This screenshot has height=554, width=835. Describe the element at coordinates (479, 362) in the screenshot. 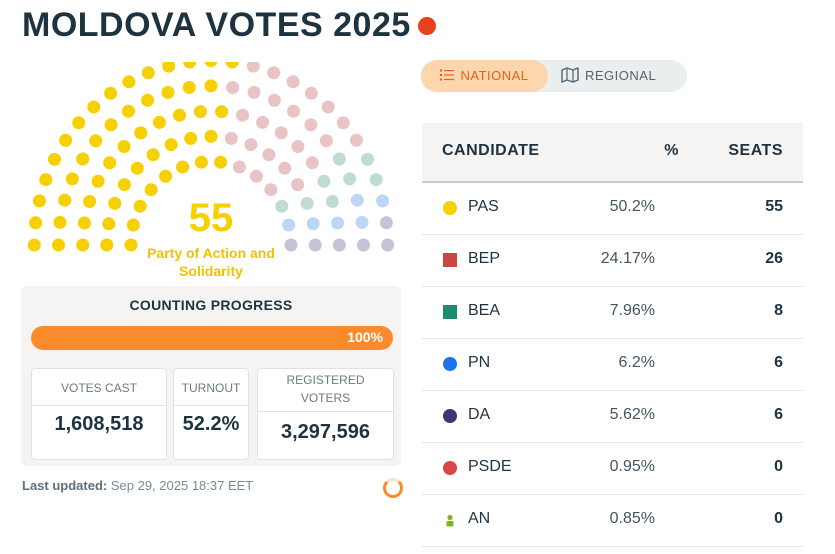

I see `candidate-name: PN` at that location.